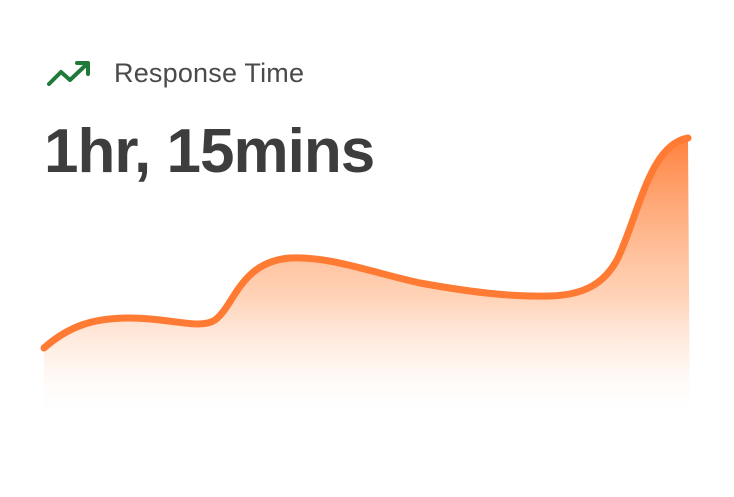 The image size is (734, 497). What do you see at coordinates (209, 73) in the screenshot?
I see `card-title: Response Time` at bounding box center [209, 73].